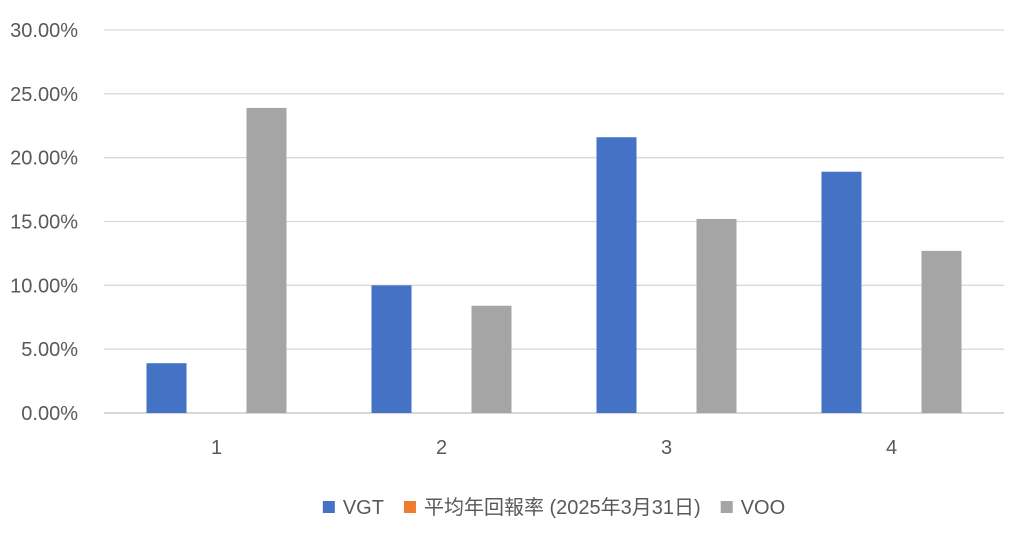  I want to click on x-tick-label: 4, so click(891, 448).